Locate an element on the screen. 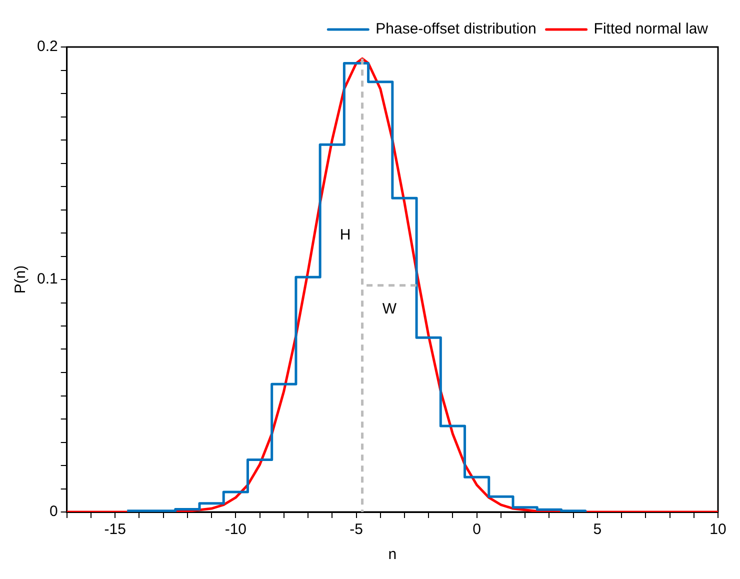  x-tick-label: 10 is located at coordinates (718, 529).